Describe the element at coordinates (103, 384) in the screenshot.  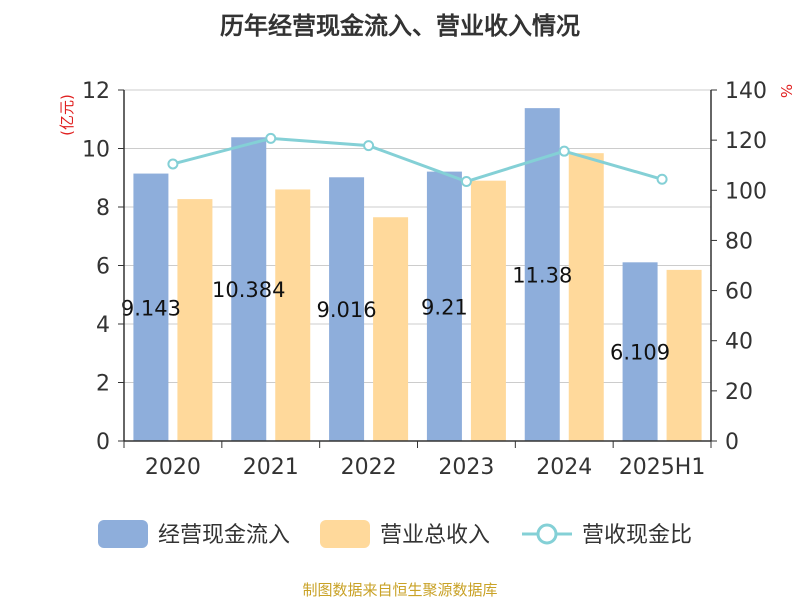
I see `y-left-tick-label: 2` at that location.